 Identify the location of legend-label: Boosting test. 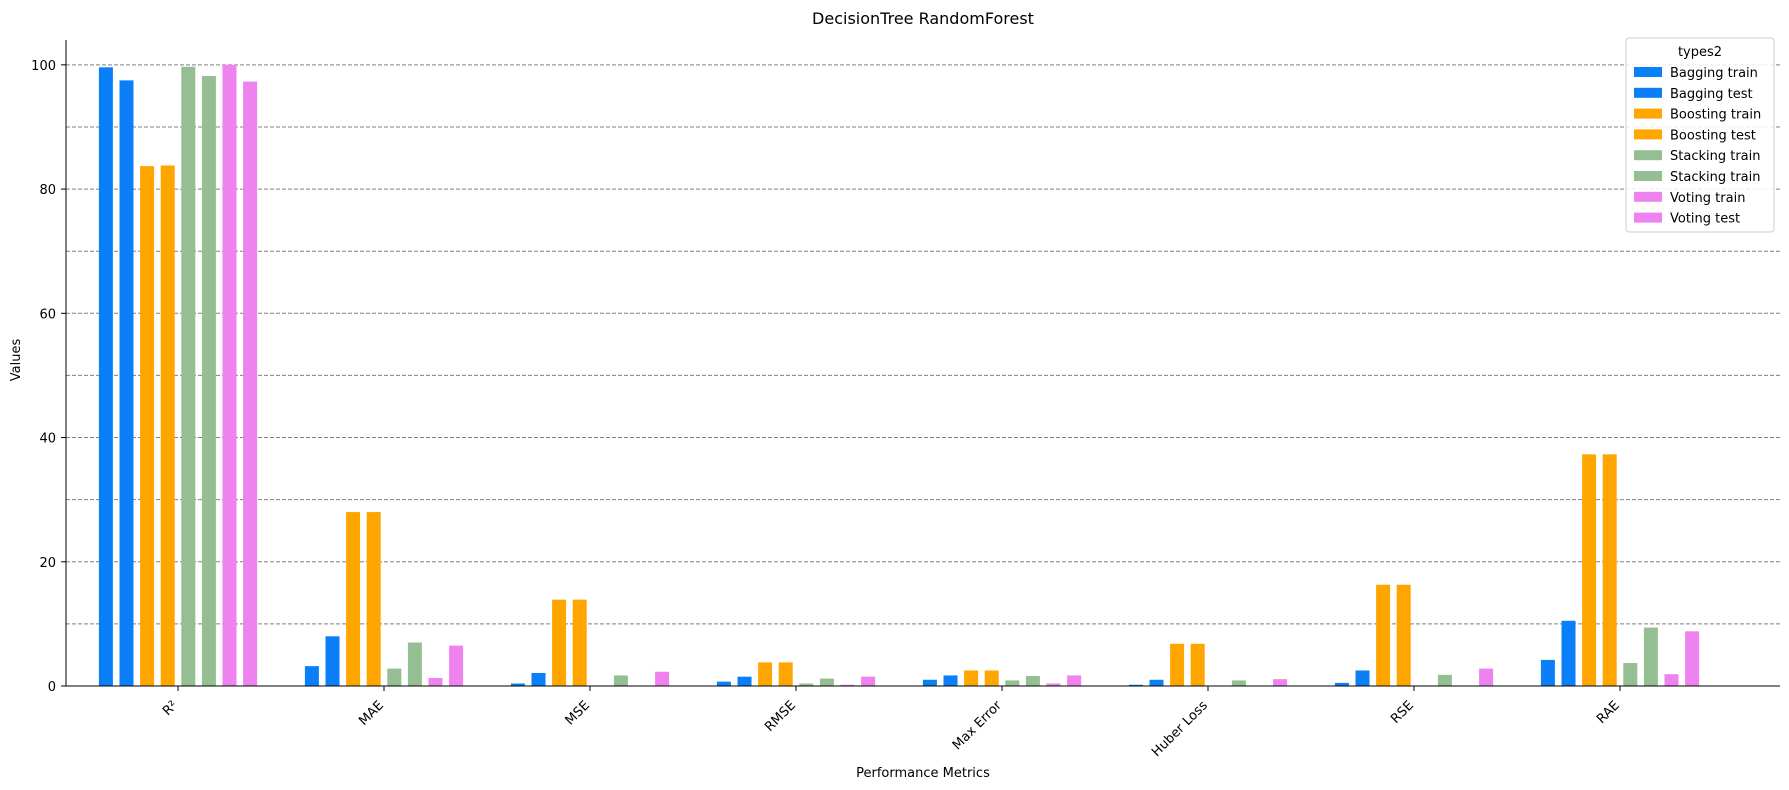
(1713, 135).